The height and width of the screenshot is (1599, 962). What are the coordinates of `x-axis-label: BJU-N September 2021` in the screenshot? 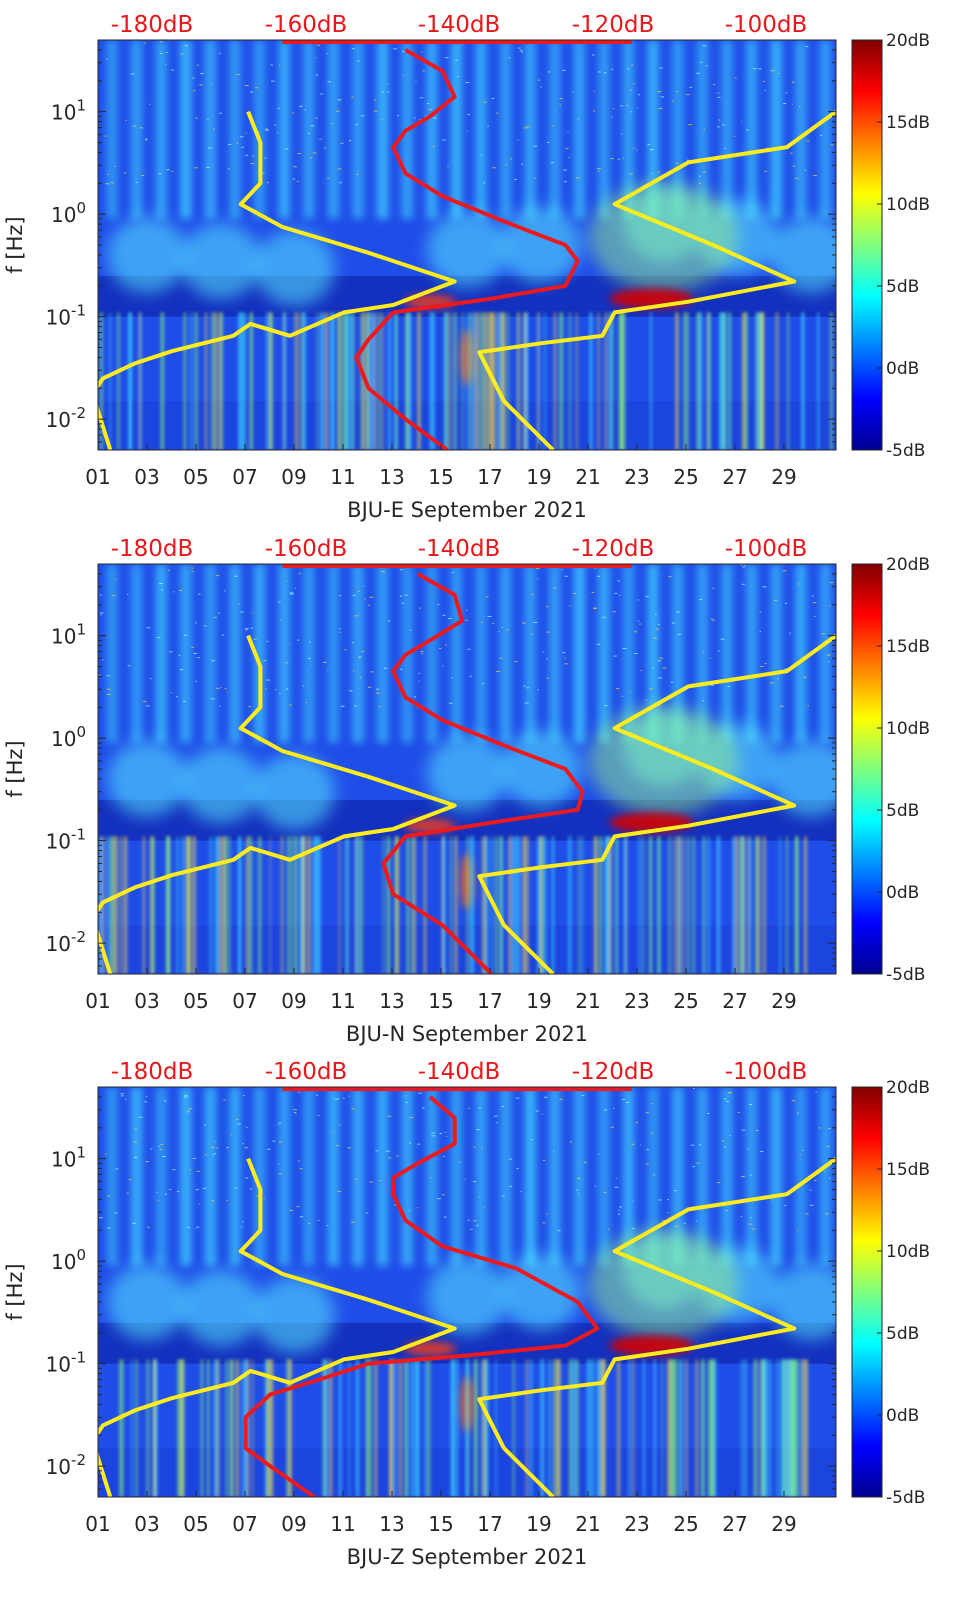 It's located at (467, 1034).